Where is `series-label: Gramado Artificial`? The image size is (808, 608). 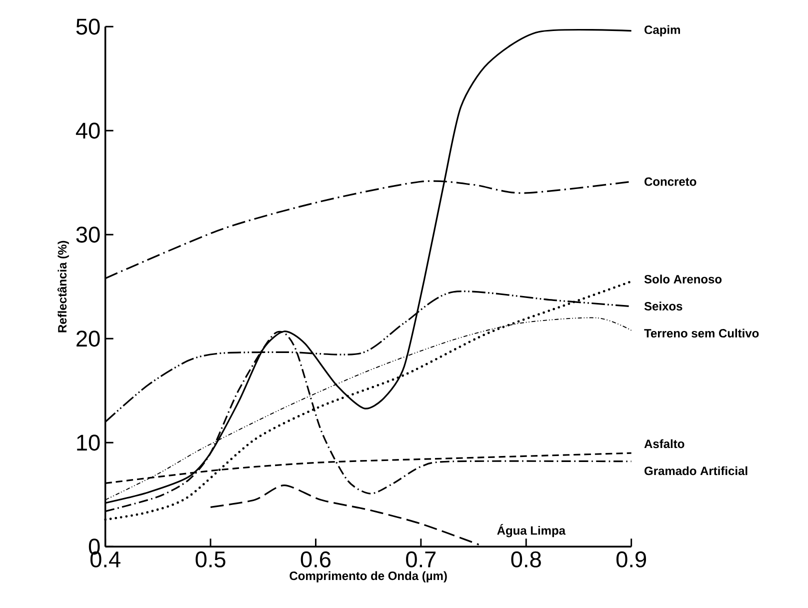
series-label: Gramado Artificial is located at coordinates (696, 471).